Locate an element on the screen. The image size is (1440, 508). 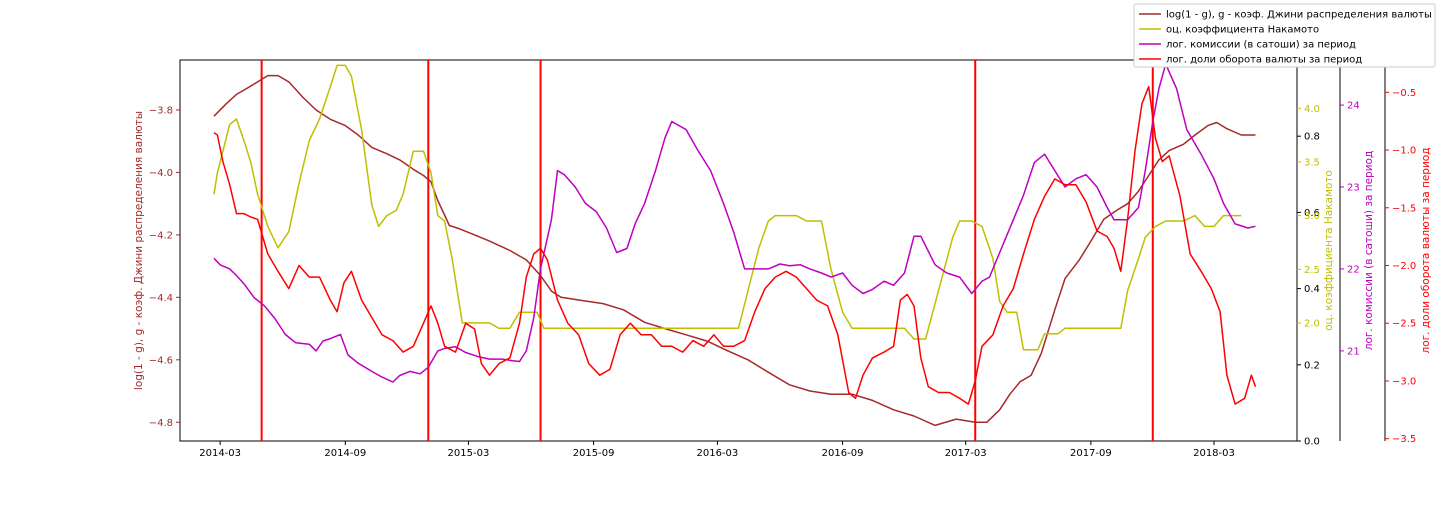
share_plain-tick-label: 0.6 is located at coordinates (1312, 213).